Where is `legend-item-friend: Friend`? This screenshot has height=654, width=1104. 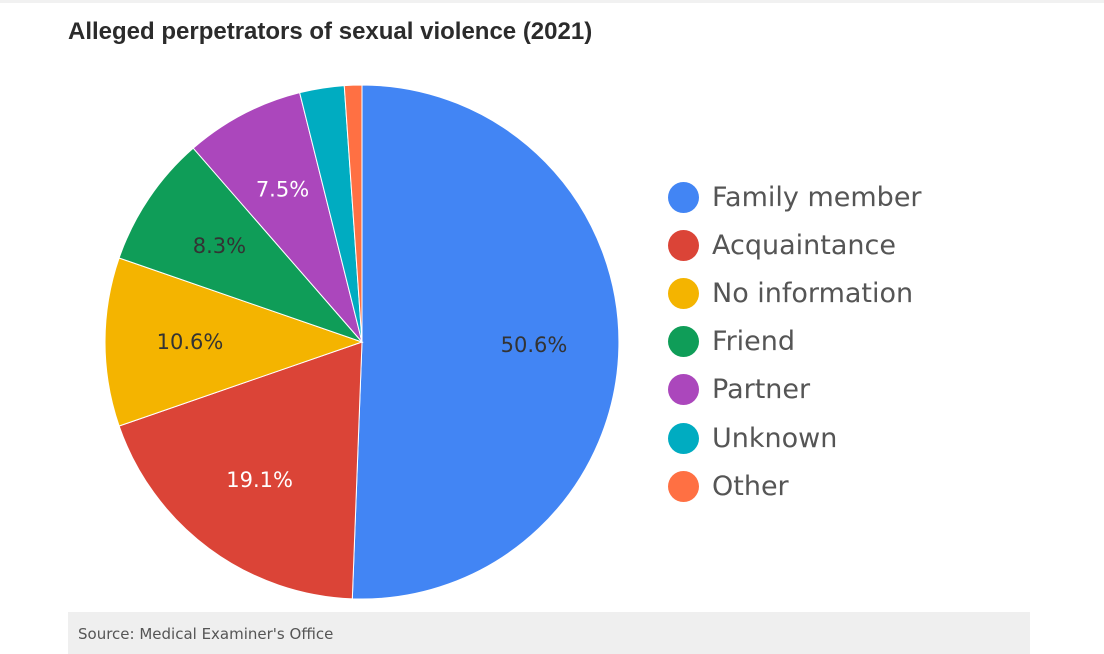
legend-item-friend: Friend is located at coordinates (795, 342).